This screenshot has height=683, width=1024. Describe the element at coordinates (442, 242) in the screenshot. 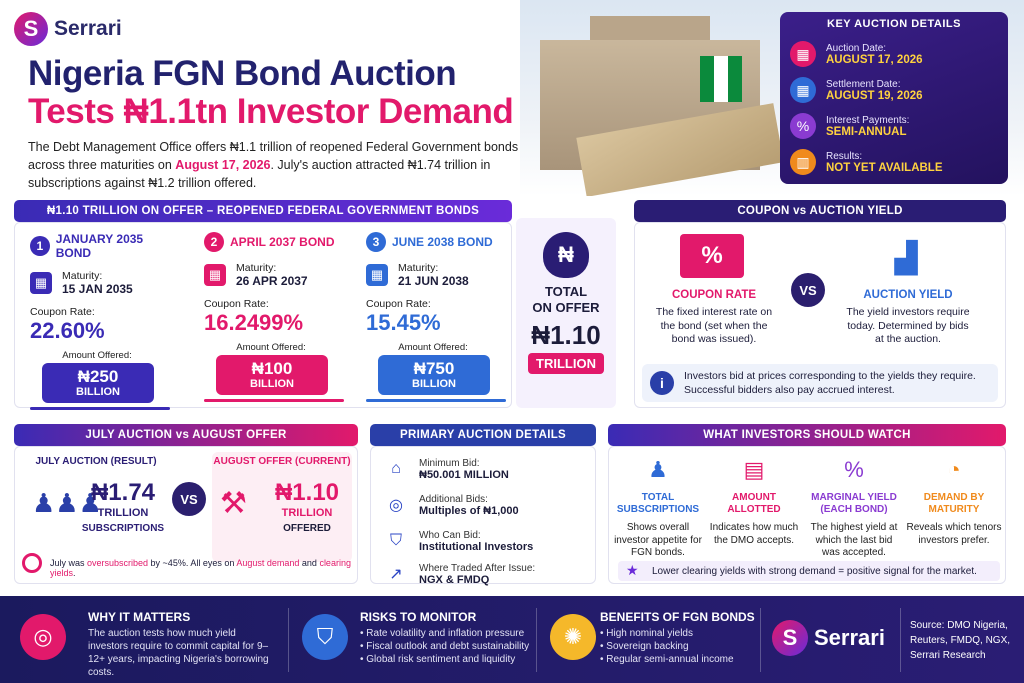

I see `bond-name: JUNE 2038 BOND` at that location.